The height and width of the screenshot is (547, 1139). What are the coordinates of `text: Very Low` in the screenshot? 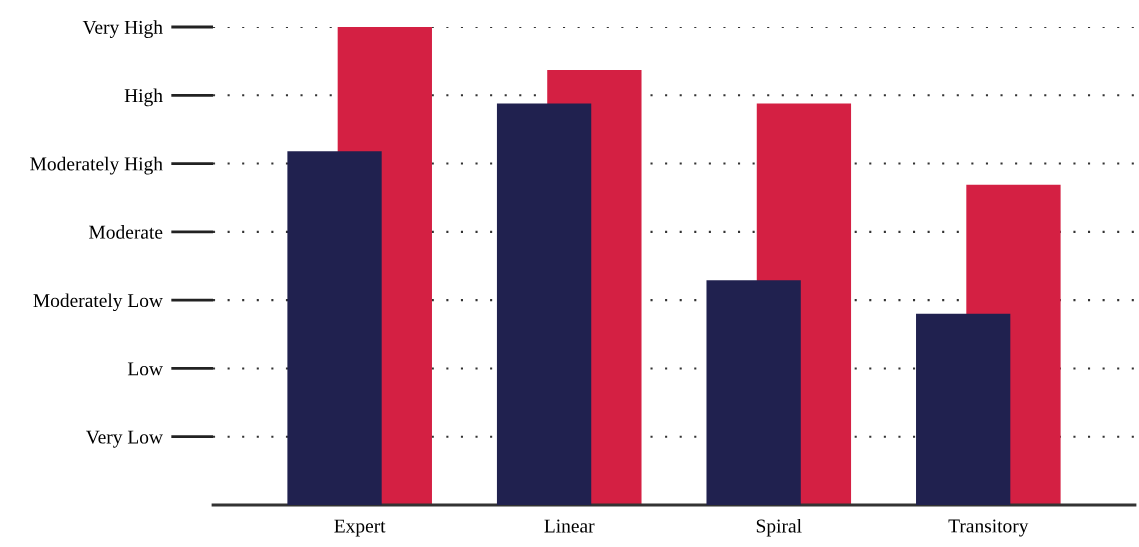 It's located at (124, 439).